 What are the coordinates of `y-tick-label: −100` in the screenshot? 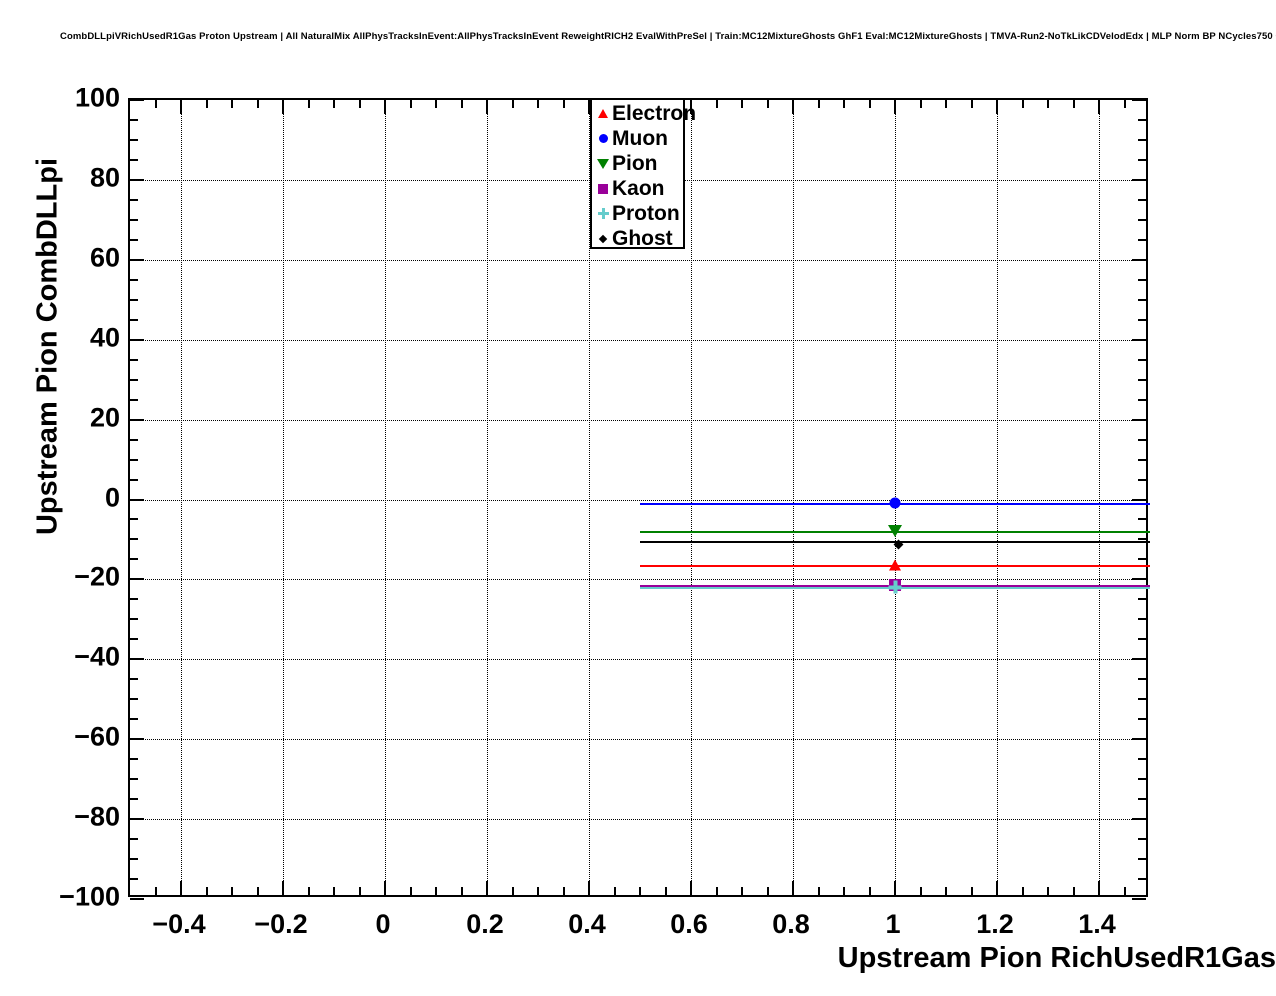 It's located at (89, 896).